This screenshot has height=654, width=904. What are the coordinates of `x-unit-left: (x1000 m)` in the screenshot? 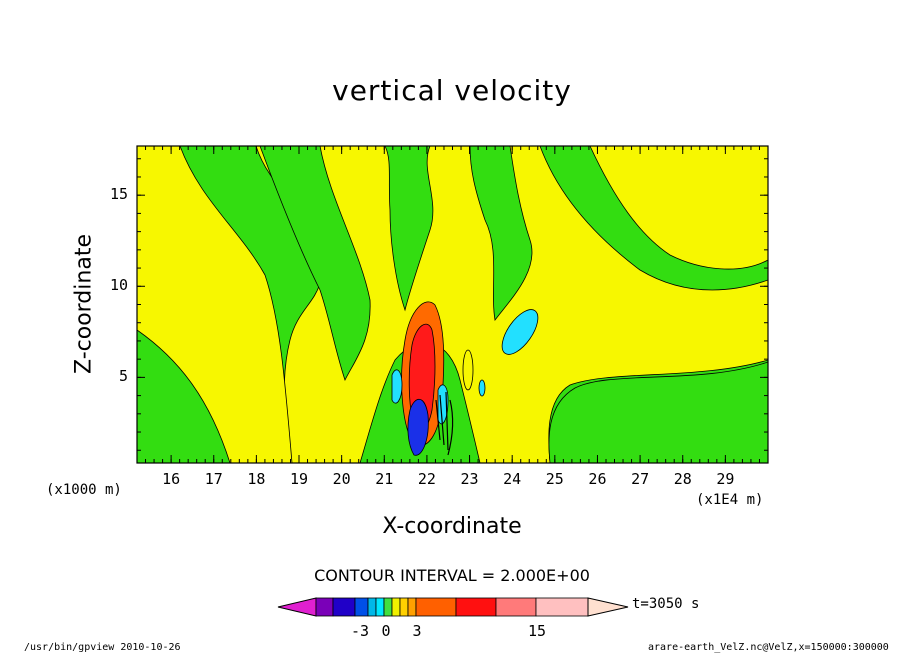 It's located at (84, 490).